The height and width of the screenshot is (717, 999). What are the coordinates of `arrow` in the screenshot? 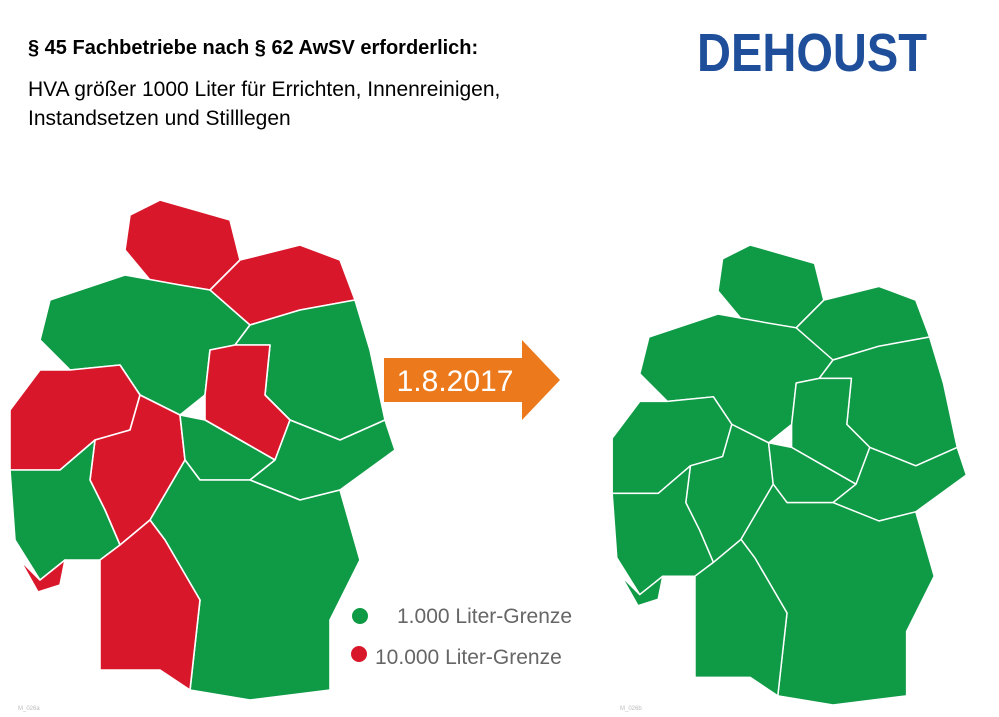 It's located at (472, 380).